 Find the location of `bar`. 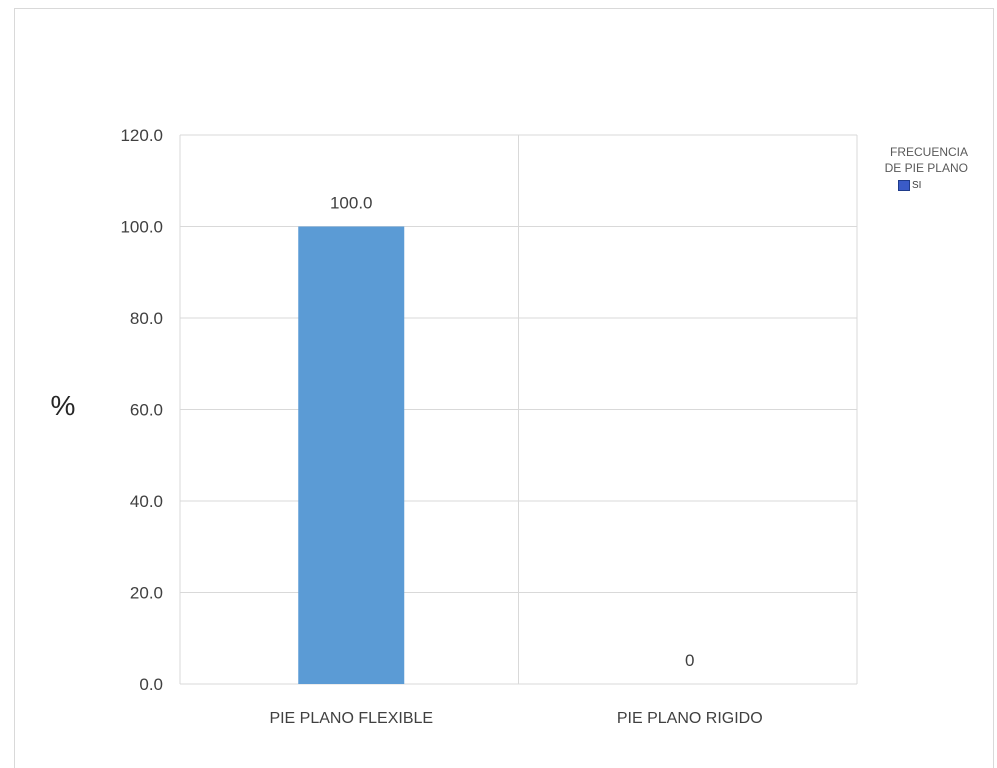

bar is located at coordinates (351, 455).